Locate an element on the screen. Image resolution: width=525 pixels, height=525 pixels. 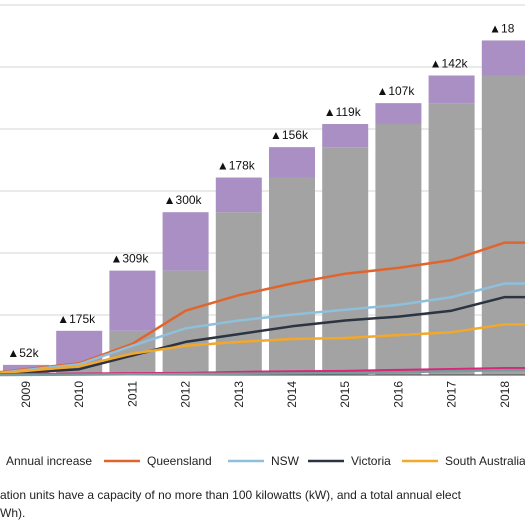
bar-increase-2011 is located at coordinates (132, 300).